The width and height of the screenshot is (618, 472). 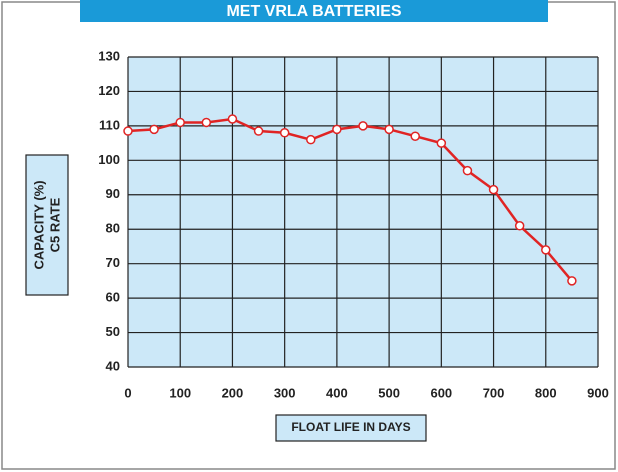 I want to click on y-tick-label: 100, so click(x=109, y=159).